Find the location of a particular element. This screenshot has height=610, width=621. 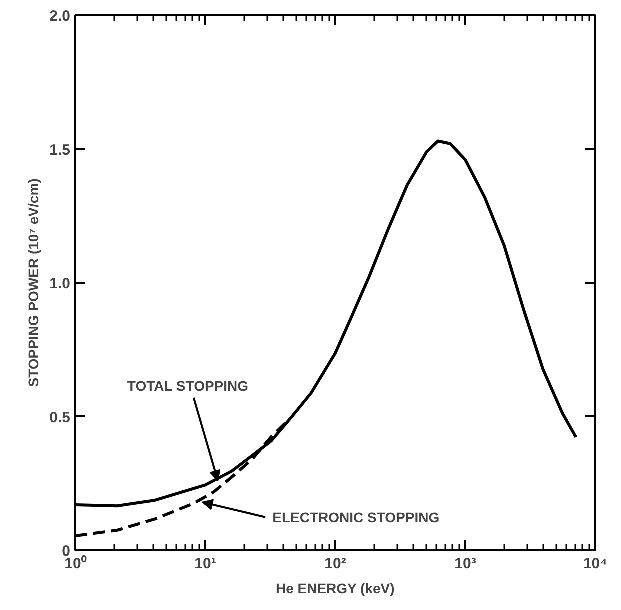

y-axis-title: STOPPING POWER (10⁷ eV/cm) is located at coordinates (34, 283).